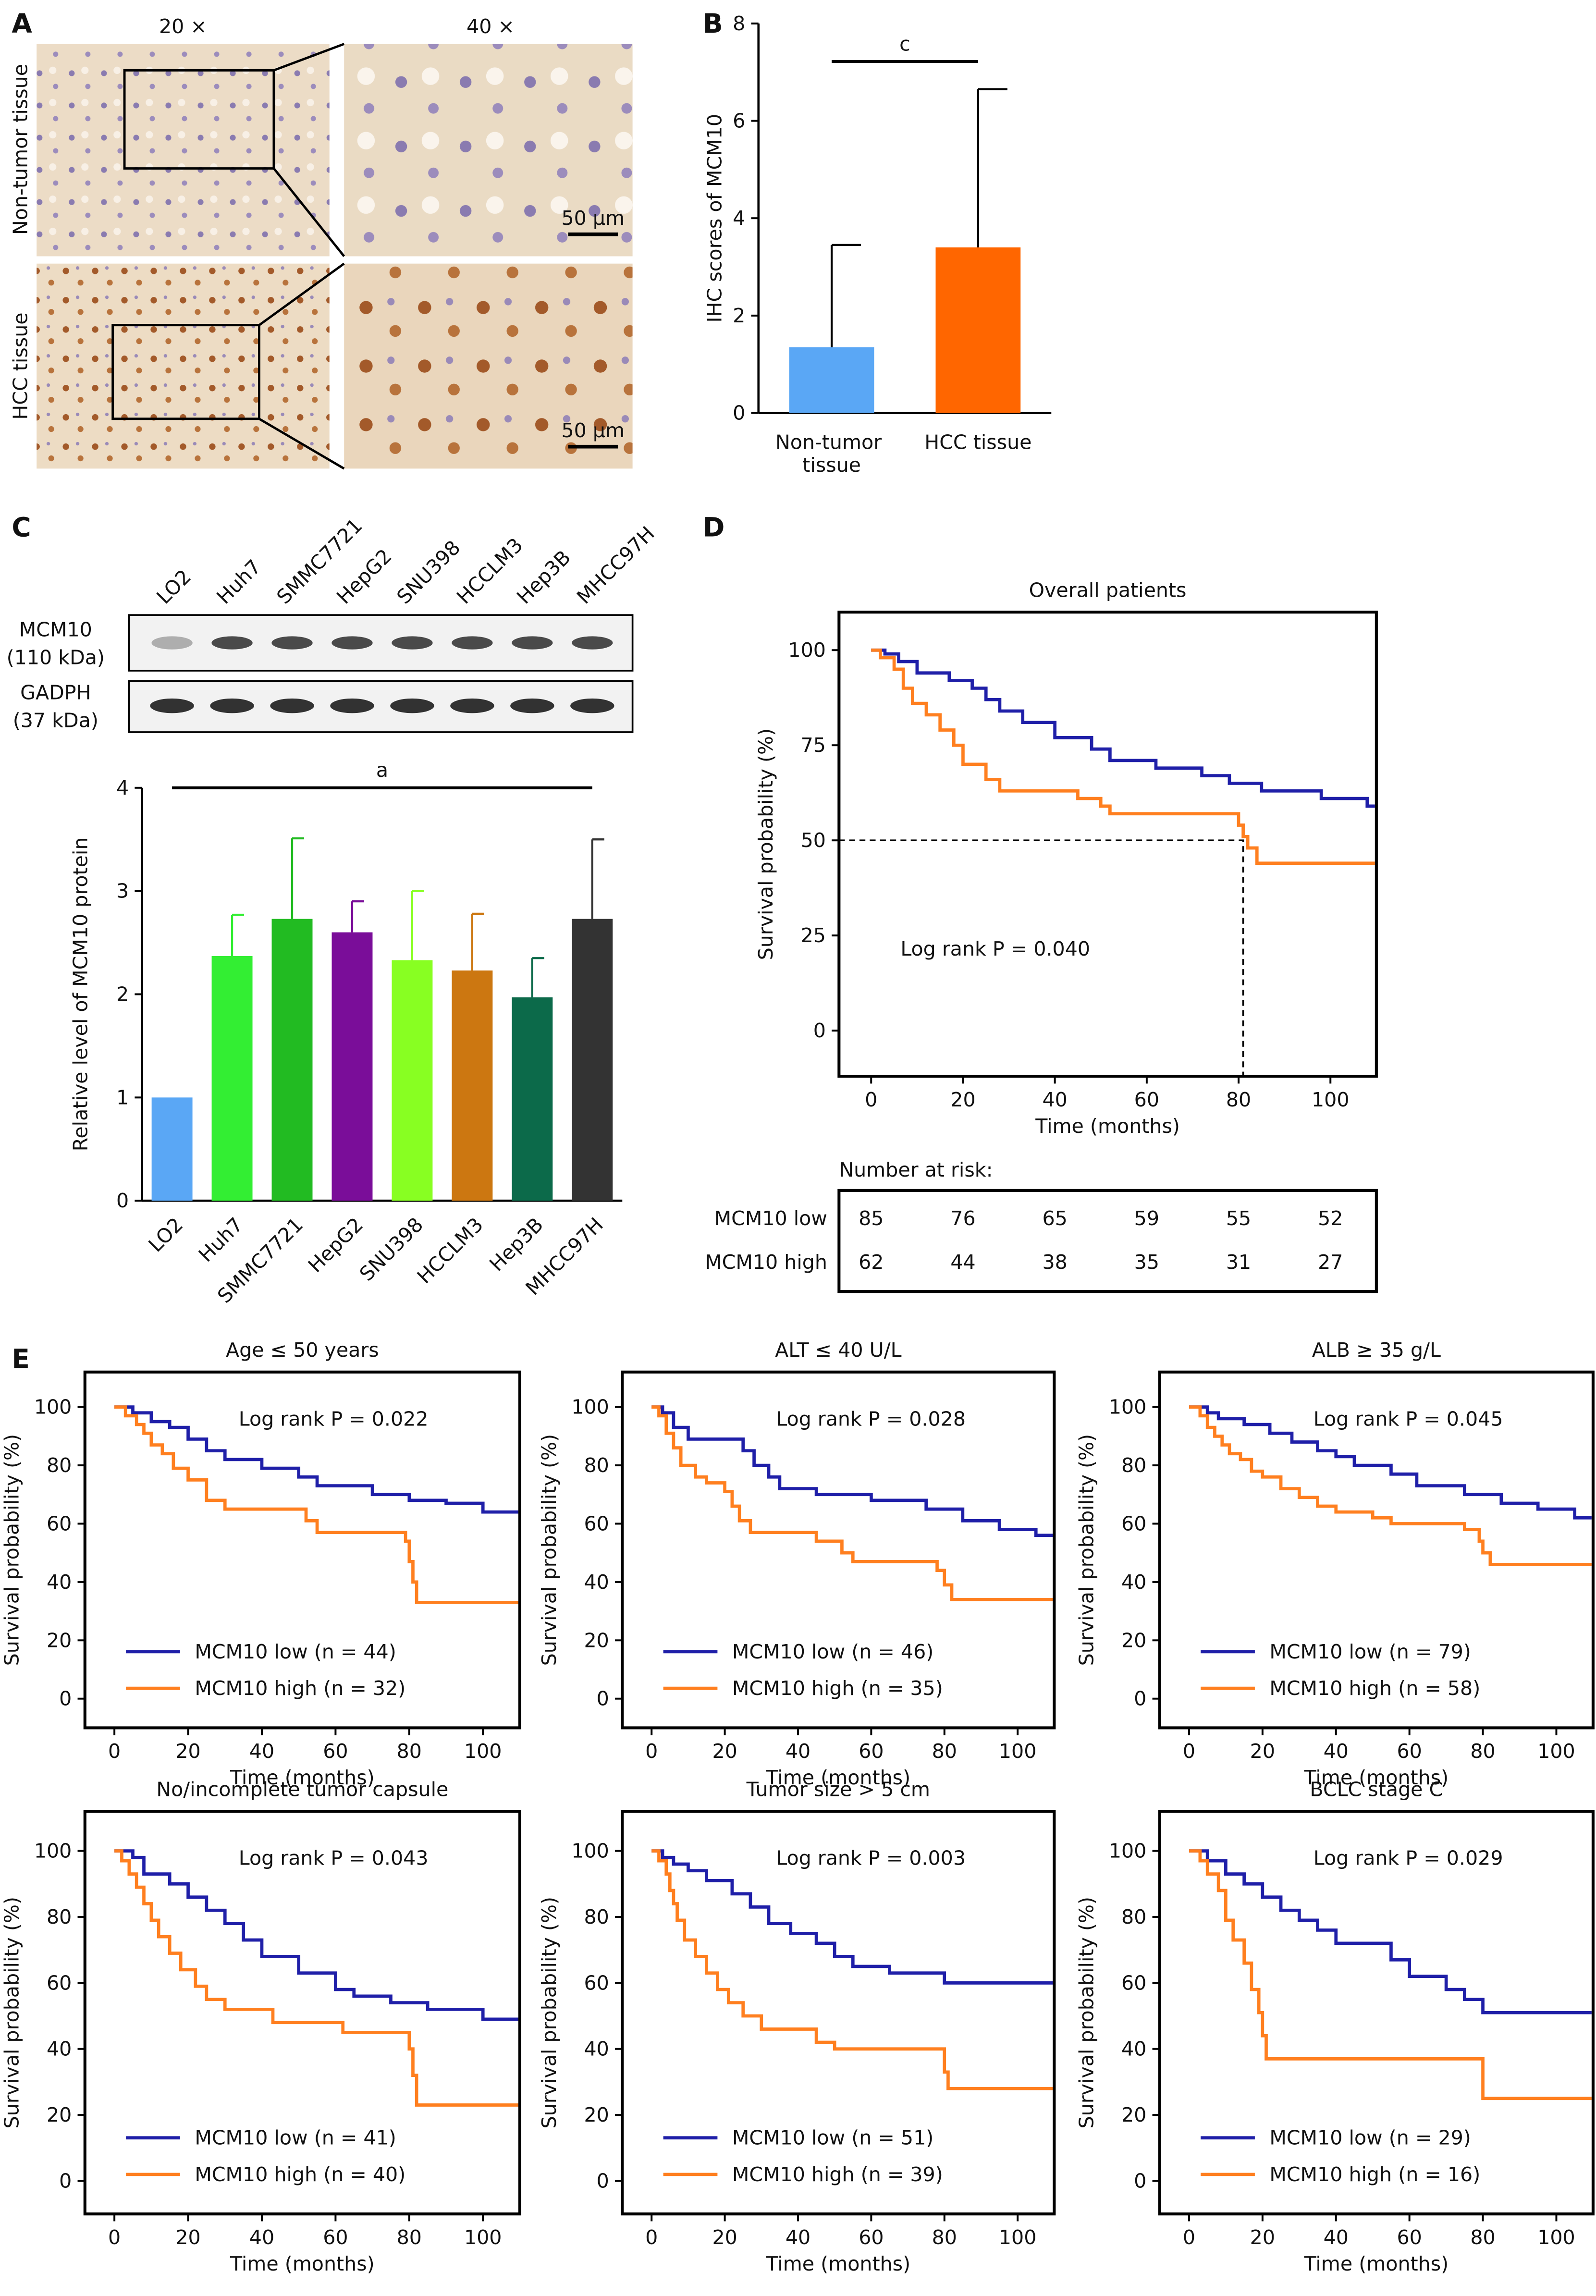 This screenshot has width=1596, height=2296. I want to click on annotation: Log rank P = 0.022, so click(334, 1418).